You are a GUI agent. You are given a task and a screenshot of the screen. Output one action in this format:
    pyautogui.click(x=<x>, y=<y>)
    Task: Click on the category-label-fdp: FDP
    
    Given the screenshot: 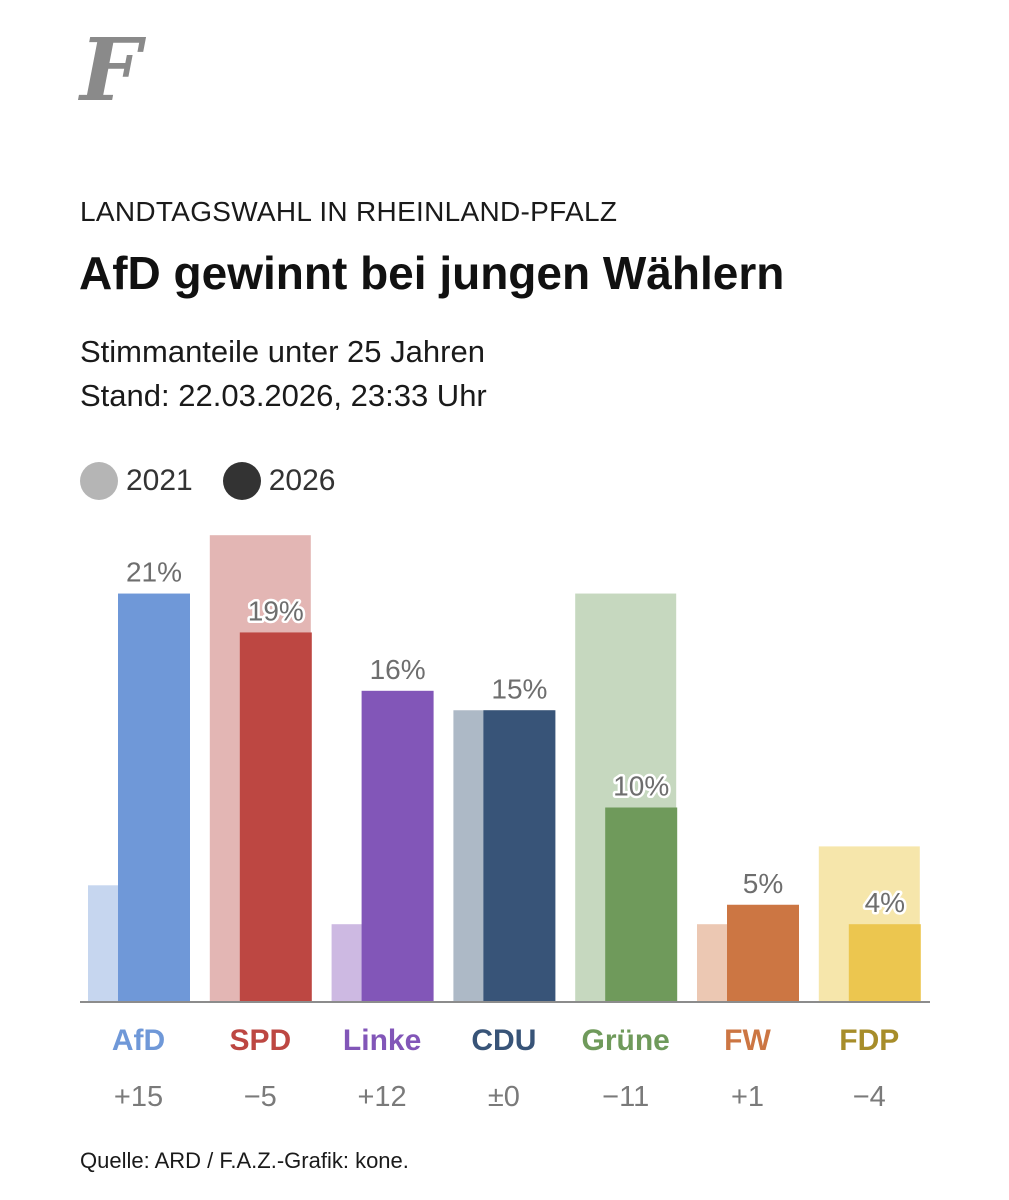 What is the action you would take?
    pyautogui.click(x=869, y=1040)
    